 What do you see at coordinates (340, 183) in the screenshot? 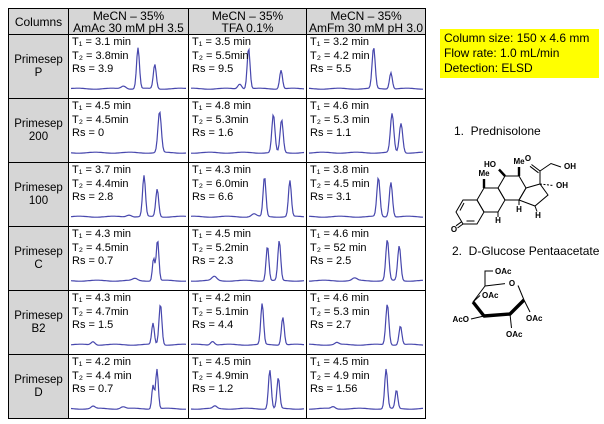
I see `retention-line: T₂ = 4.5 min` at bounding box center [340, 183].